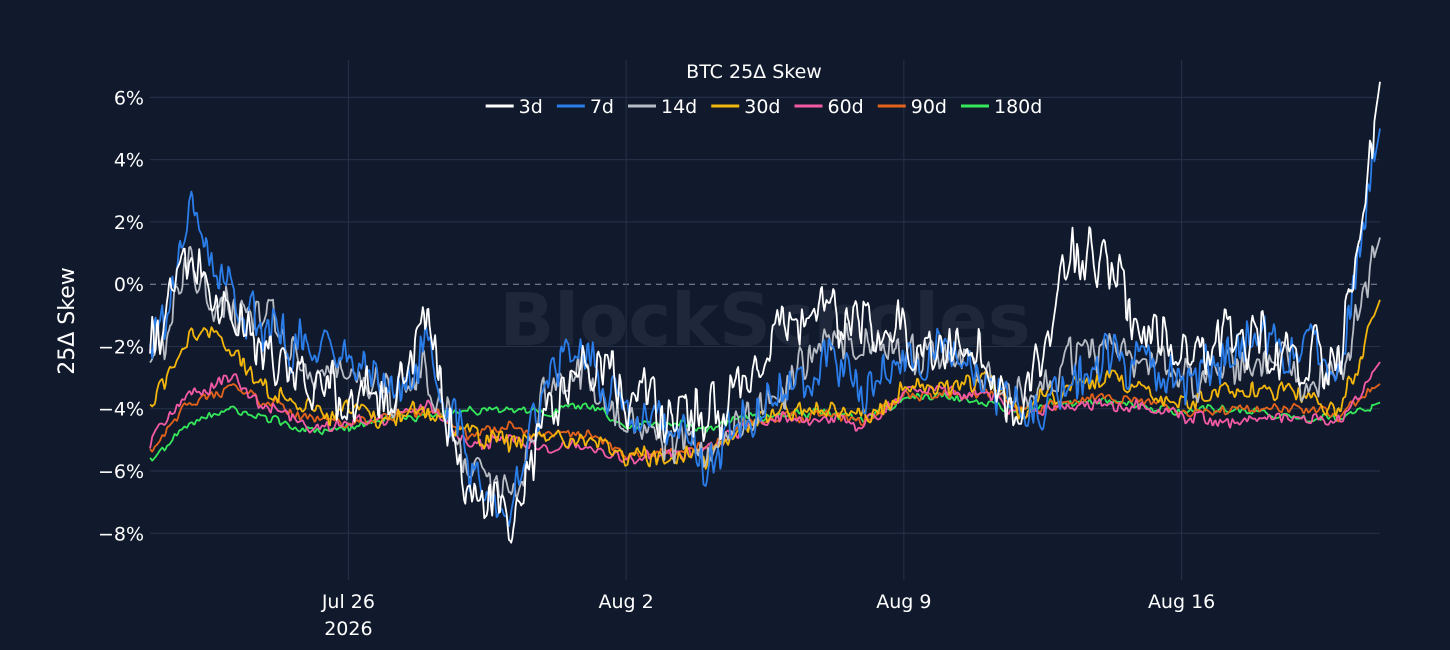 Image resolution: width=1450 pixels, height=650 pixels. Describe the element at coordinates (679, 107) in the screenshot. I see `legend-label-14d: 14d` at that location.